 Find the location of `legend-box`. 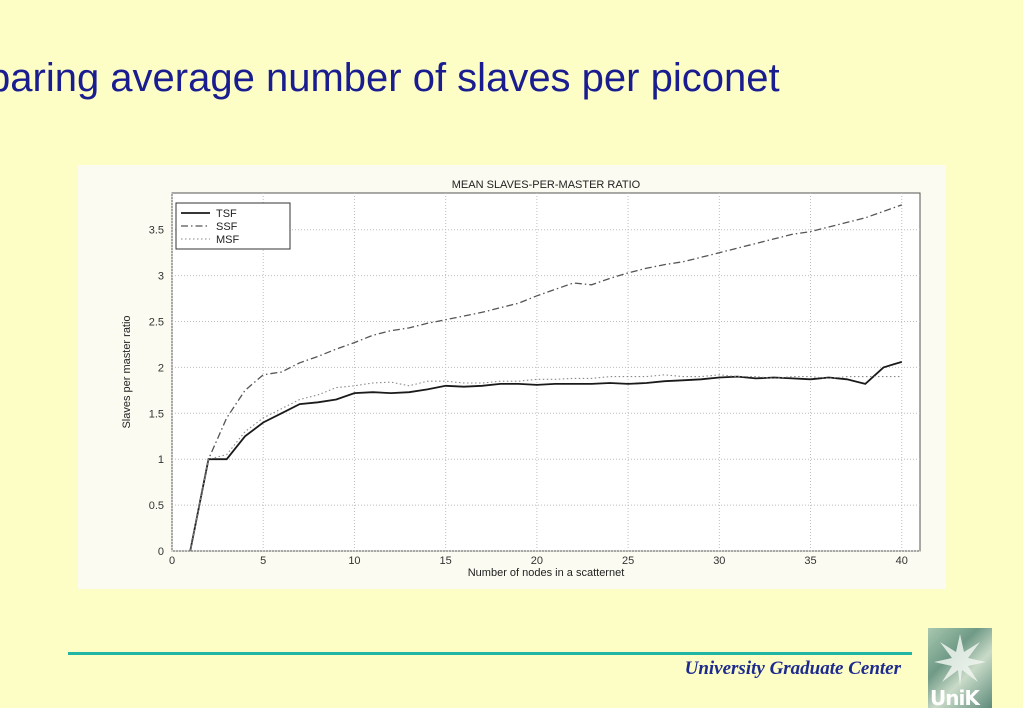

legend-box is located at coordinates (233, 226).